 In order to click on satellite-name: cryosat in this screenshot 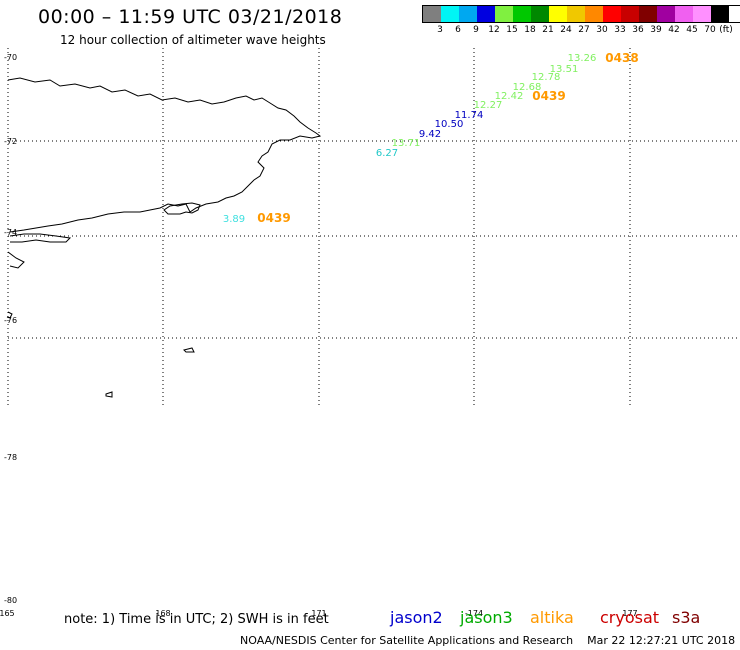, I will do `click(630, 617)`.